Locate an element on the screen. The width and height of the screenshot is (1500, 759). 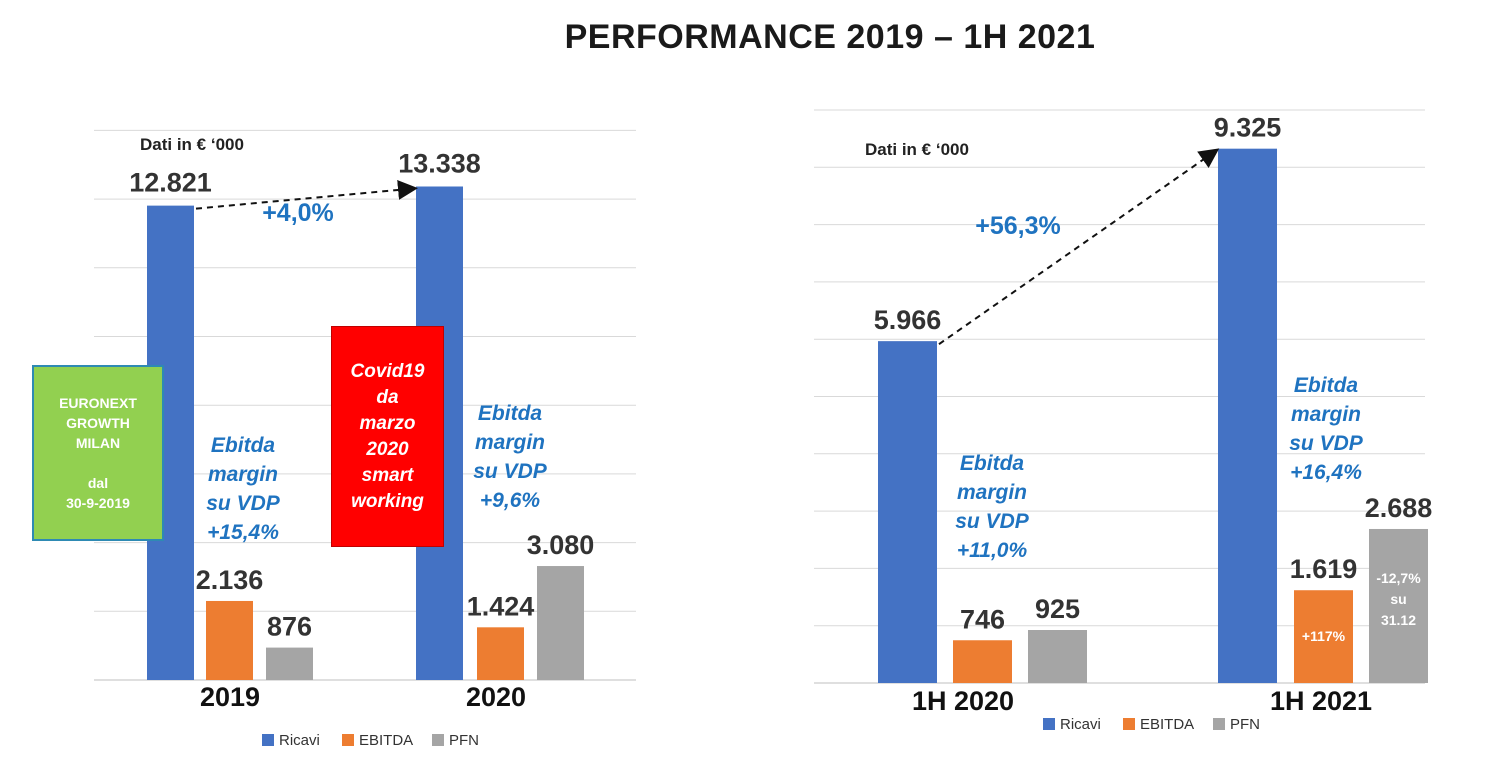
pfn-change-label: 31.12 is located at coordinates (1398, 620).